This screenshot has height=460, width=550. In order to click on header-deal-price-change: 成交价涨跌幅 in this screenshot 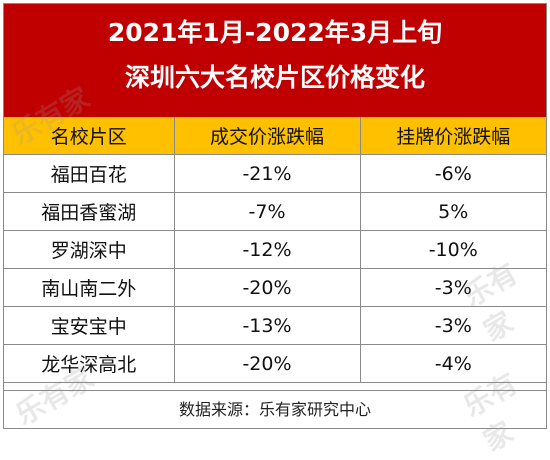, I will do `click(267, 136)`.